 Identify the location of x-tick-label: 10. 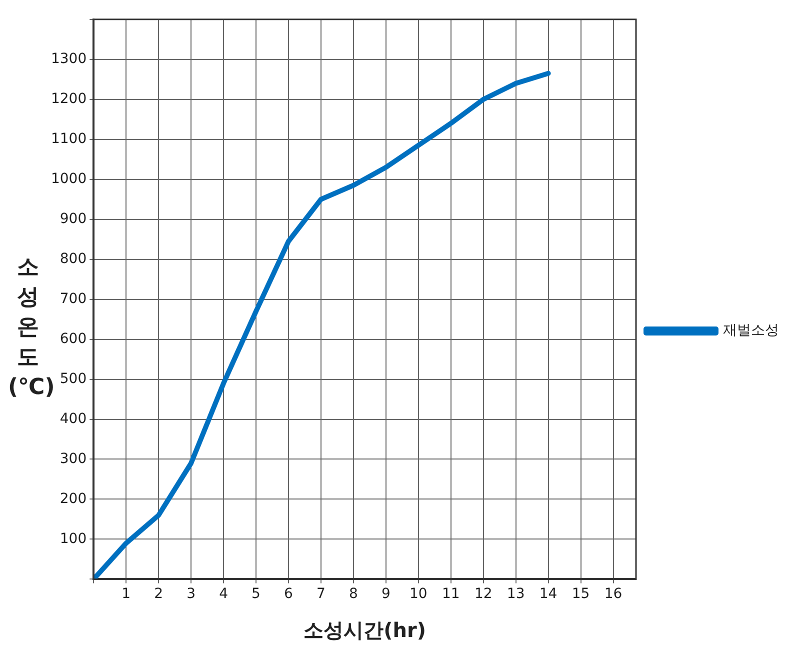
(418, 594).